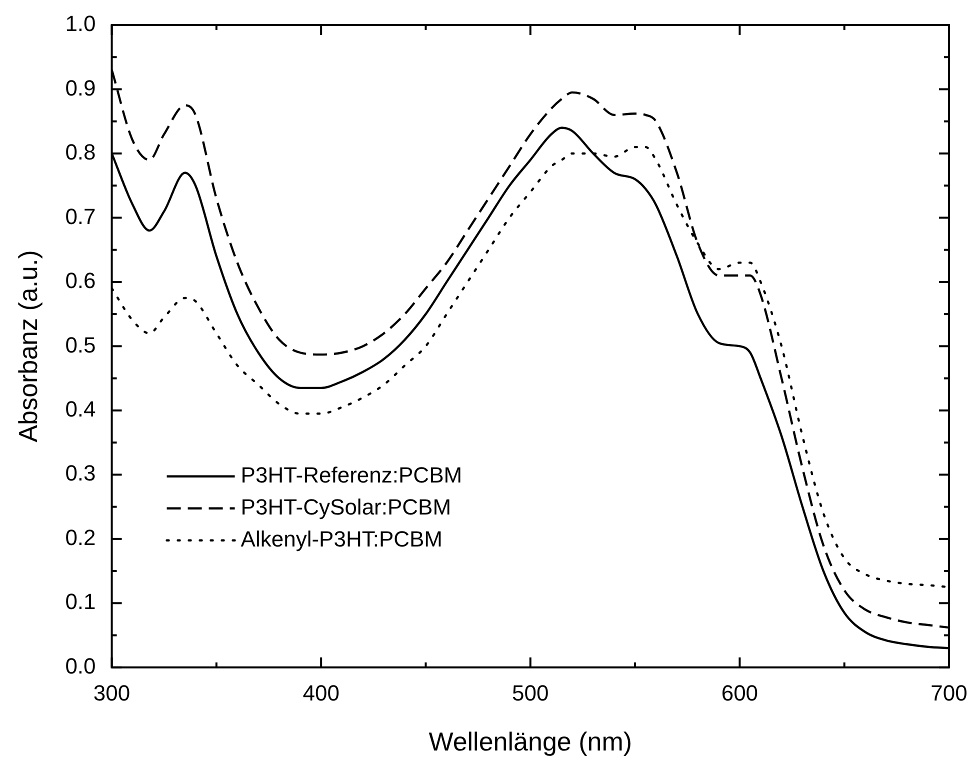 The width and height of the screenshot is (977, 773). What do you see at coordinates (530, 693) in the screenshot?
I see `x-tick-label: 500` at bounding box center [530, 693].